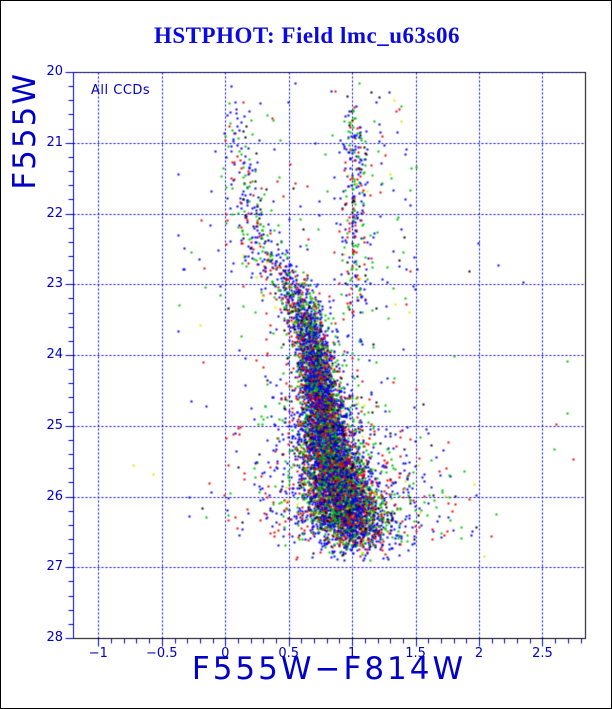  I want to click on y-axis-title: F555W, so click(25, 131).